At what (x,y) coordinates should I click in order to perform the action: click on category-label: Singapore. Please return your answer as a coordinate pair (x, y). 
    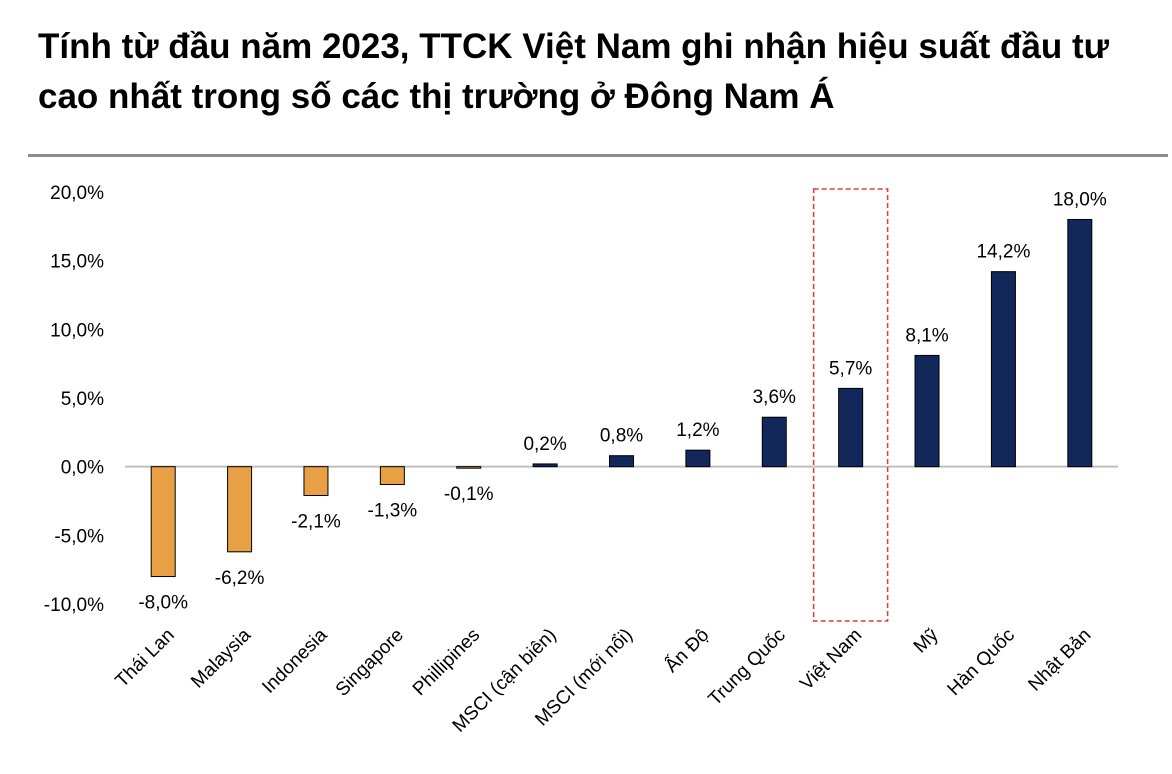
    Looking at the image, I should click on (370, 663).